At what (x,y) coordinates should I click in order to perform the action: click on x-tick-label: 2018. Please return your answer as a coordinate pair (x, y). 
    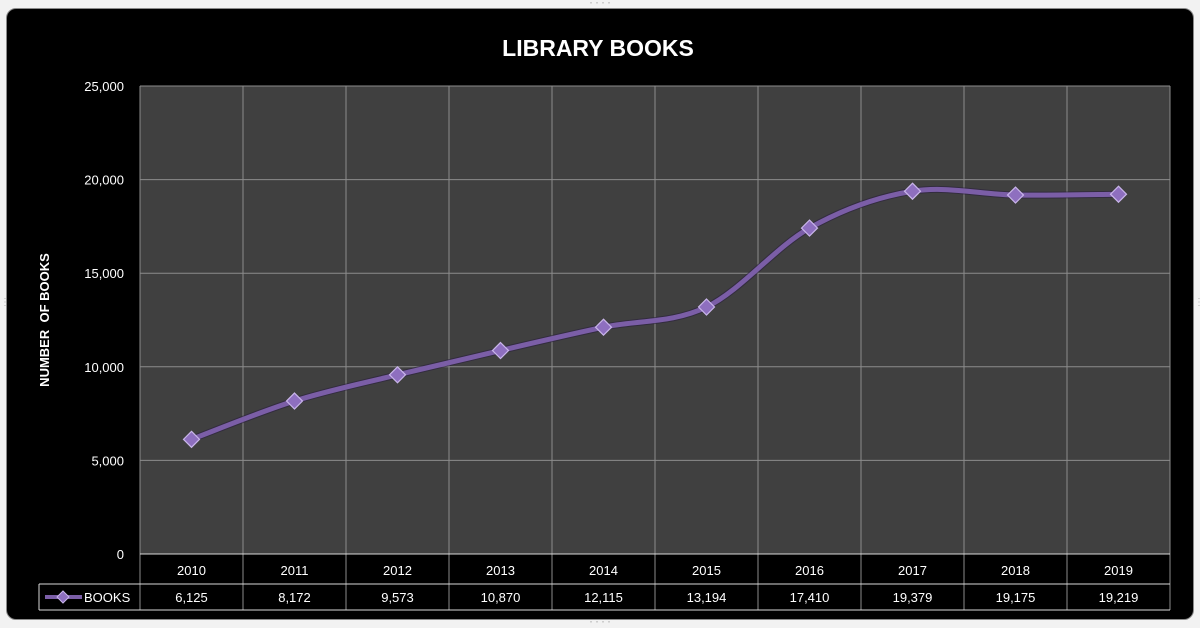
    Looking at the image, I should click on (1015, 570).